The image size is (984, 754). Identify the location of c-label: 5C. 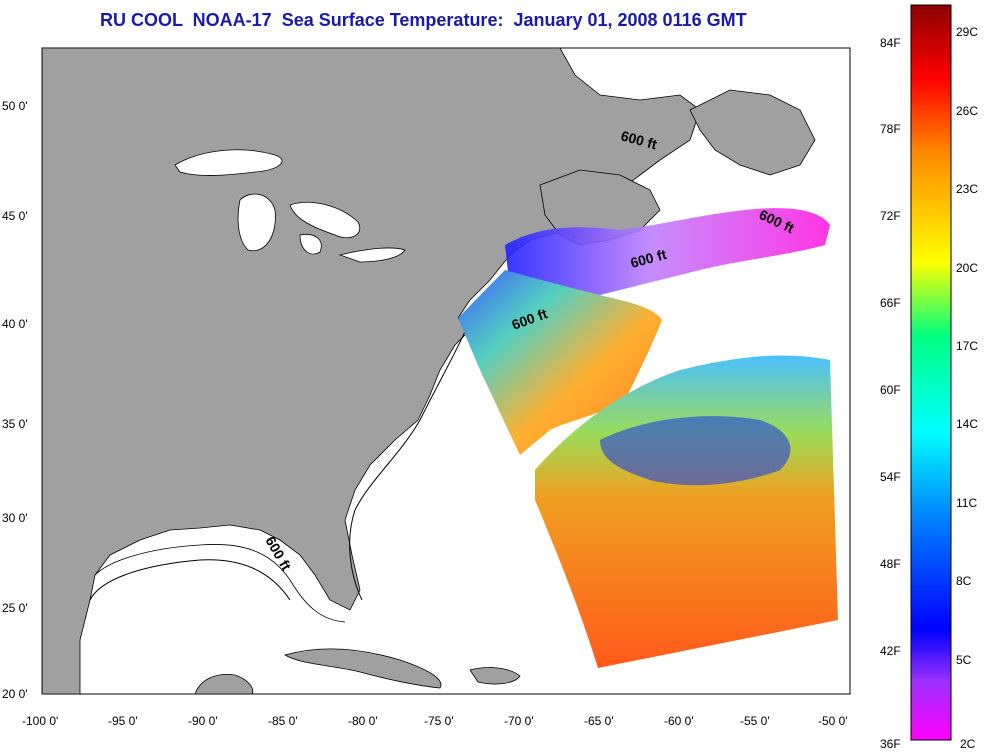
(964, 660).